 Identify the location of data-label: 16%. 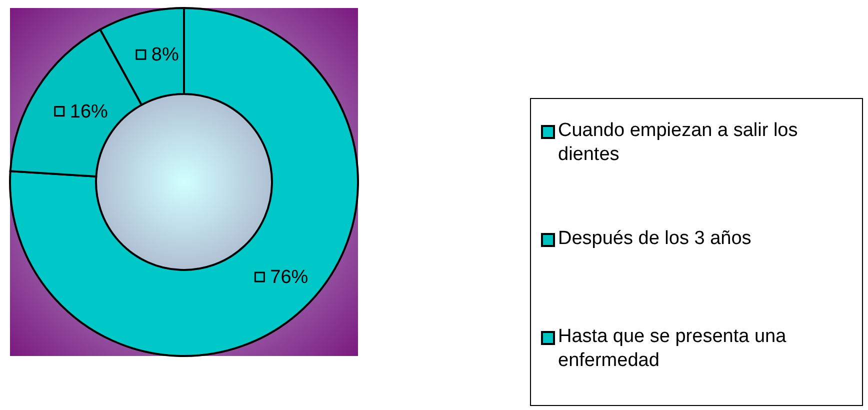
(89, 111).